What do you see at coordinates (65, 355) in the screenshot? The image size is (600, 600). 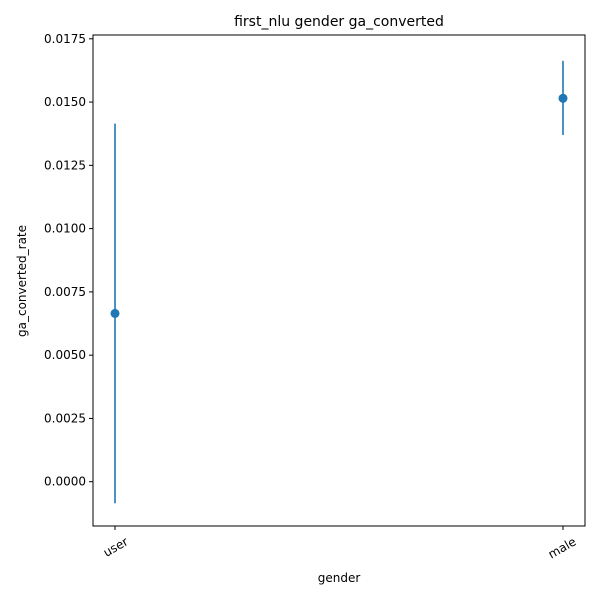 I see `y-tick-label: 0.0050` at bounding box center [65, 355].